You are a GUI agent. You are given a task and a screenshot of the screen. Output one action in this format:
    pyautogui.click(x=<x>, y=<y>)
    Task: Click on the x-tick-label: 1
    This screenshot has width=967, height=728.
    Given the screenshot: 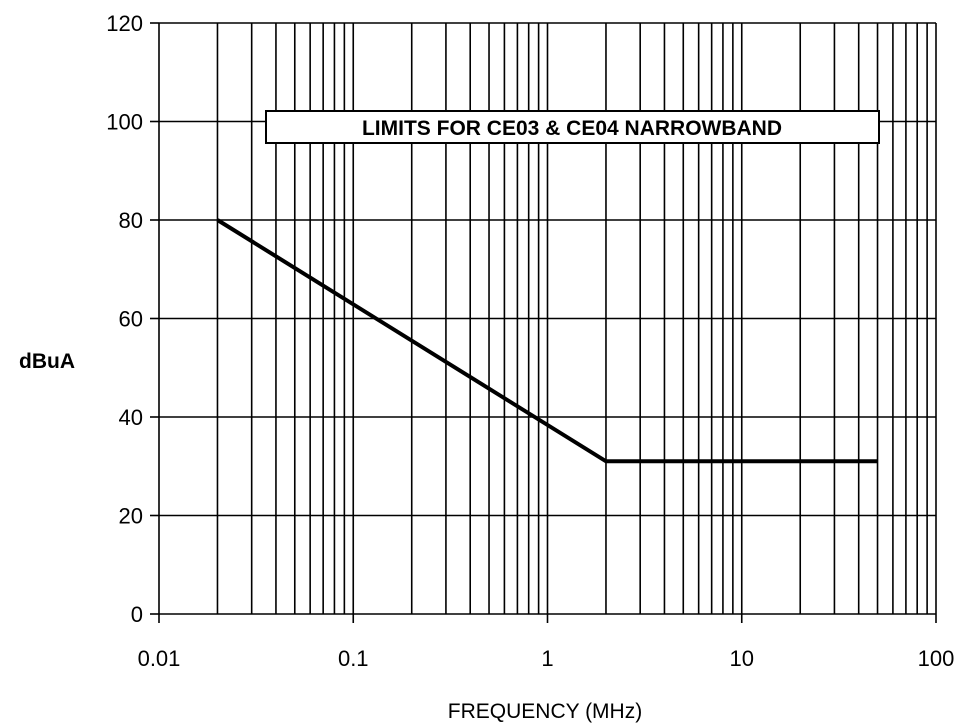 What is the action you would take?
    pyautogui.click(x=547, y=658)
    